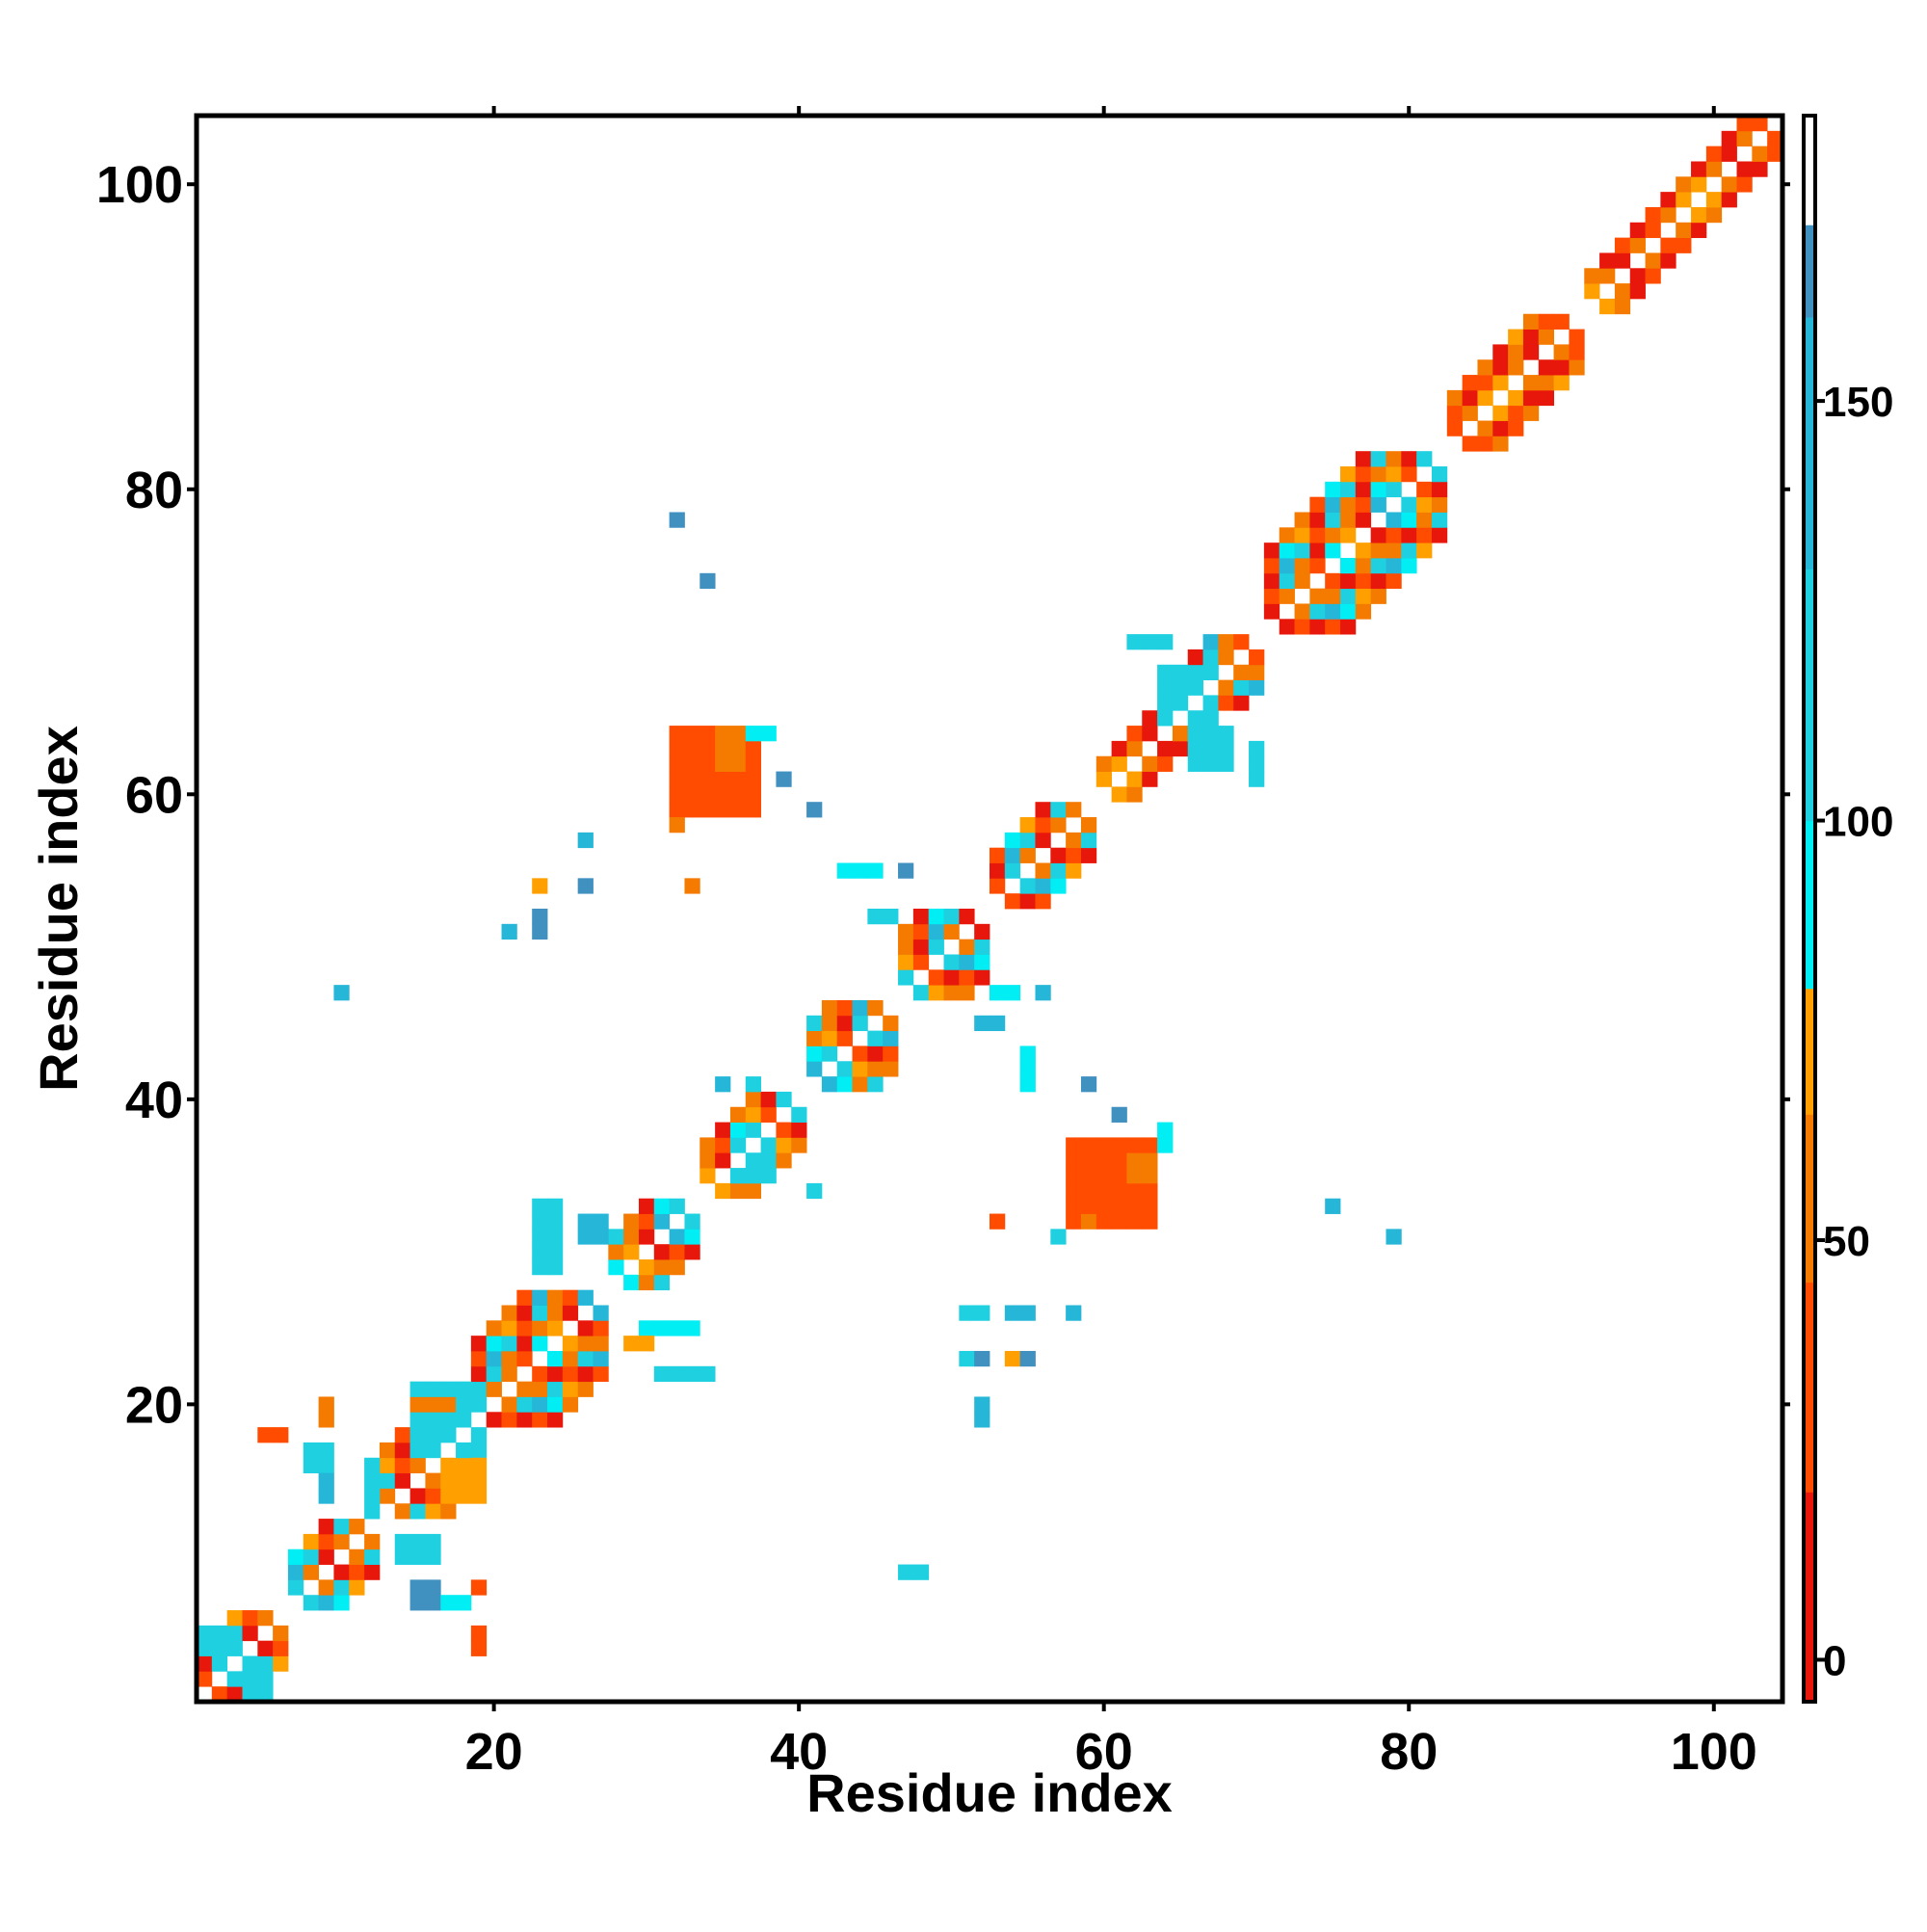 This screenshot has width=1927, height=1932. Describe the element at coordinates (1835, 1660) in the screenshot. I see `colorbar-tick-label: 0` at that location.